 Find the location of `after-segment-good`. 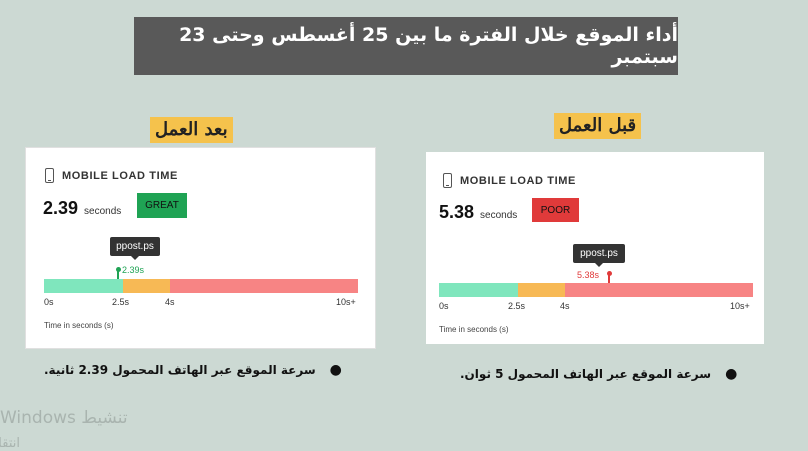

after-segment-good is located at coordinates (83, 286).